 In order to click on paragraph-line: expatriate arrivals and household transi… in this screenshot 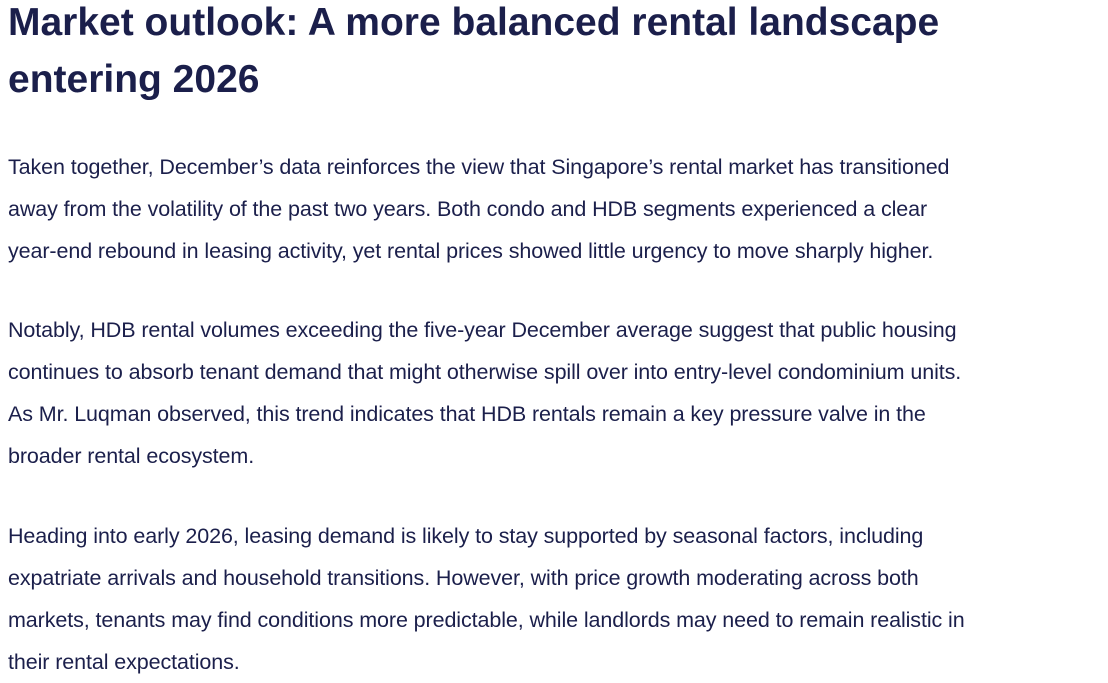, I will do `click(463, 578)`.